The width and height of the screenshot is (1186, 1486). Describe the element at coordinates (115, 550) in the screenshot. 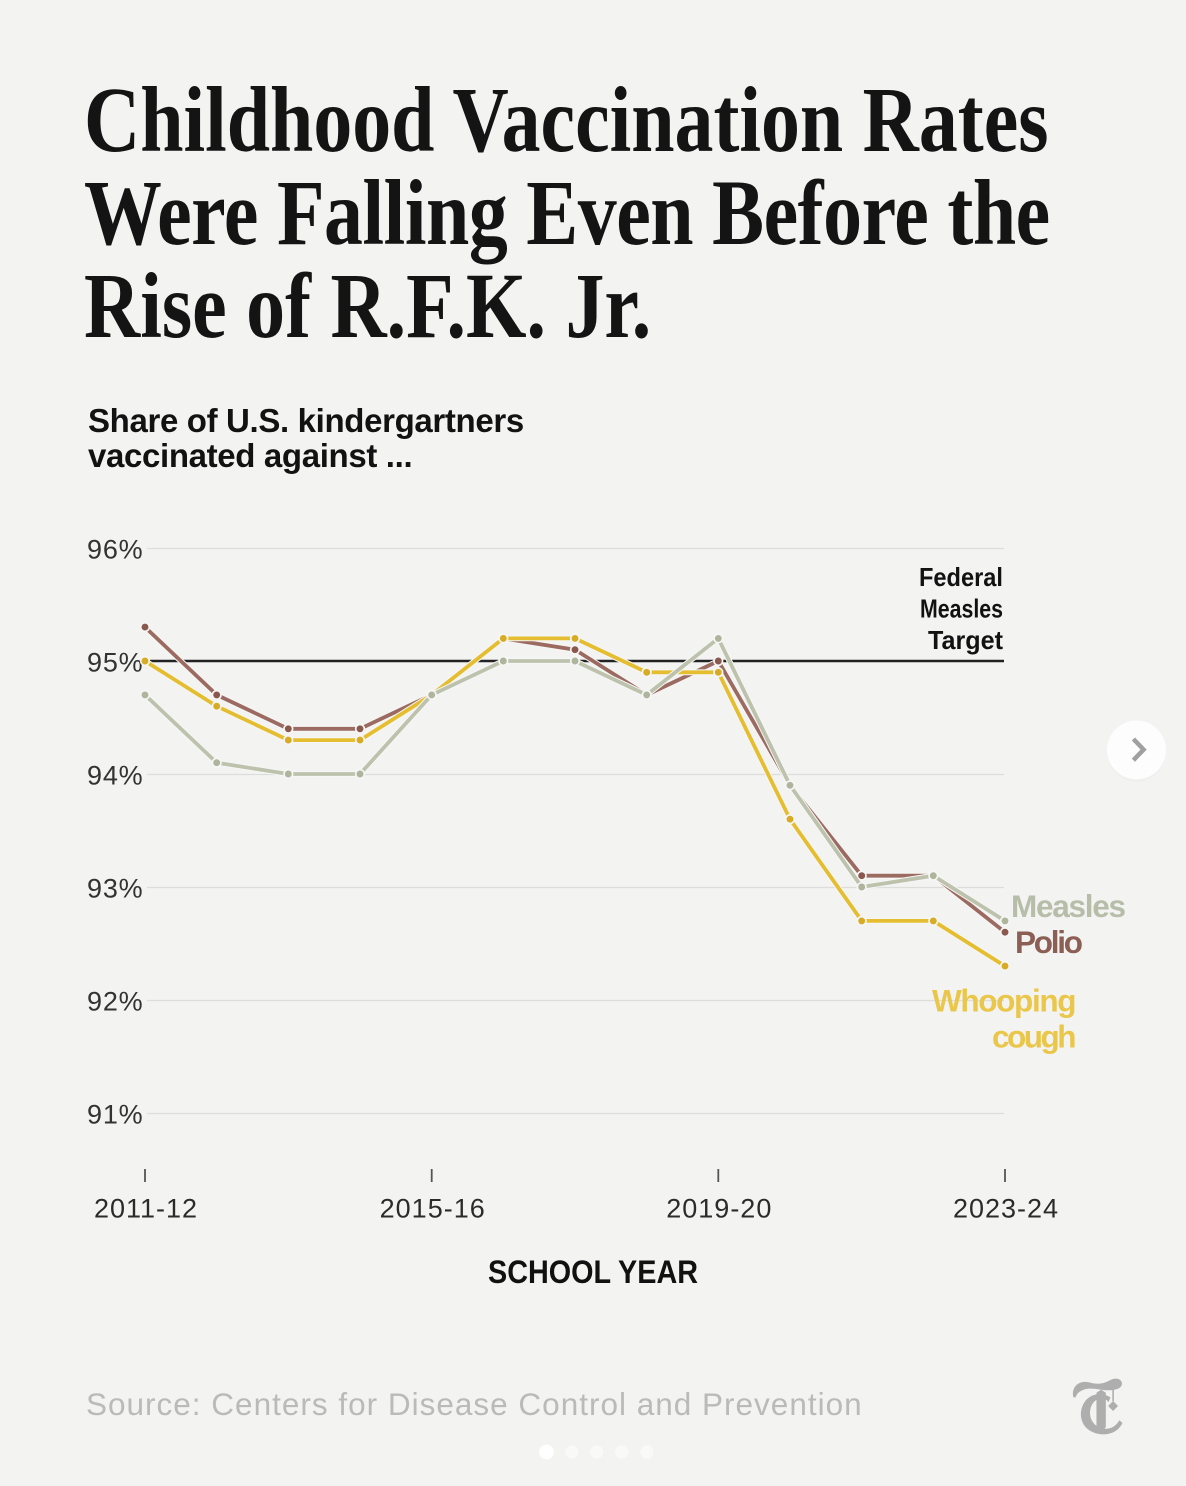

I see `svg-text: 96%` at that location.